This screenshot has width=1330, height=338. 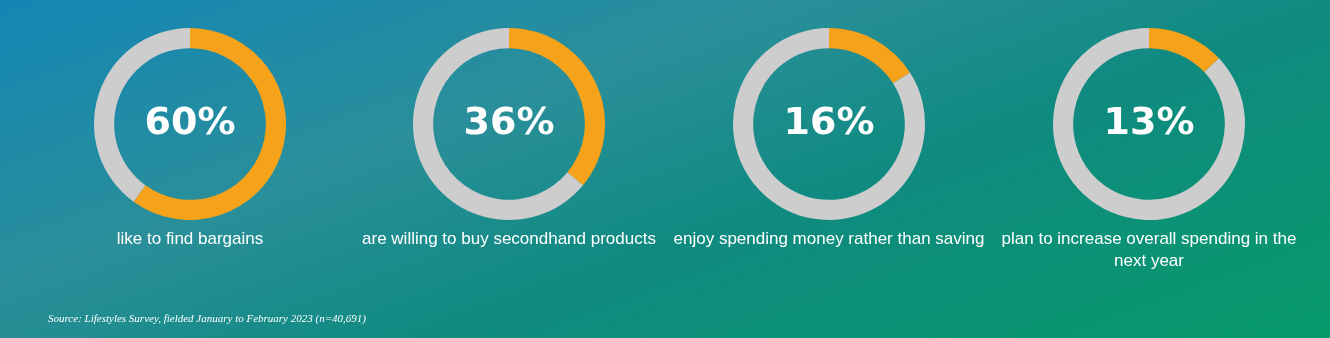 I want to click on source-note: Source: Lifestyles Survey, fielded January to February 2023 (n=40,691), so click(x=207, y=318).